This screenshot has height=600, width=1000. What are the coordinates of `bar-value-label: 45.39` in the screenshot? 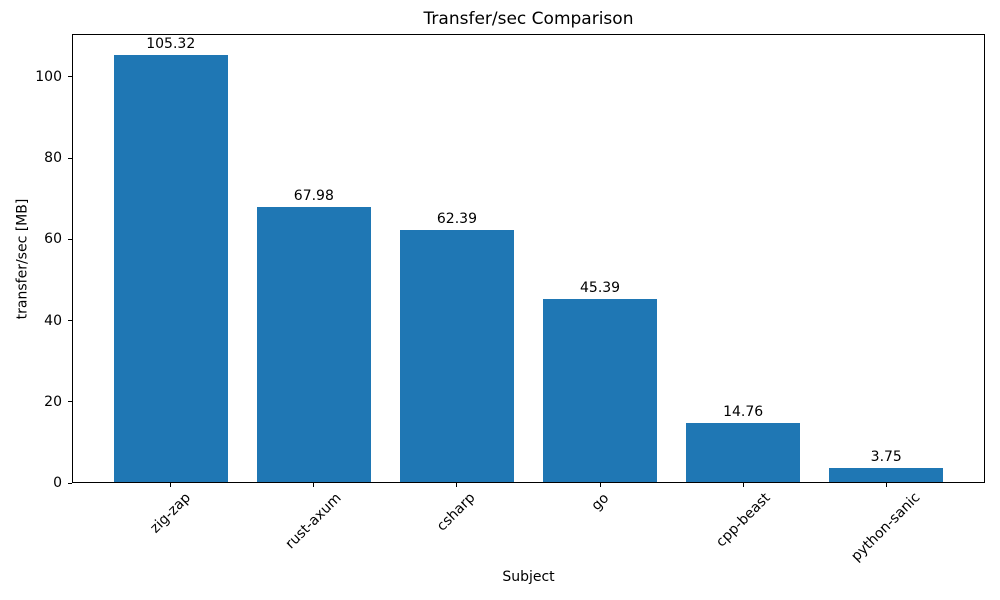 It's located at (600, 287).